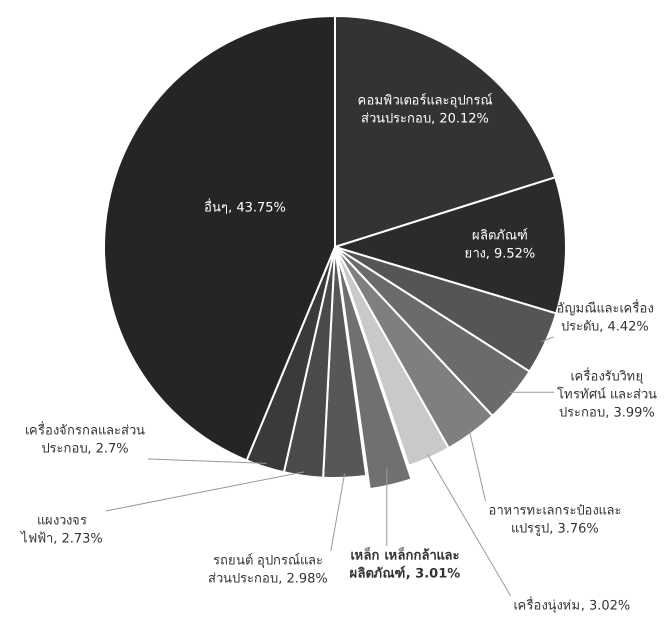  What do you see at coordinates (425, 109) in the screenshot?
I see `slice-label: คอมพิวเตอร์และอุปกรณ์ส่วนประกอบ, 20.12%` at bounding box center [425, 109].